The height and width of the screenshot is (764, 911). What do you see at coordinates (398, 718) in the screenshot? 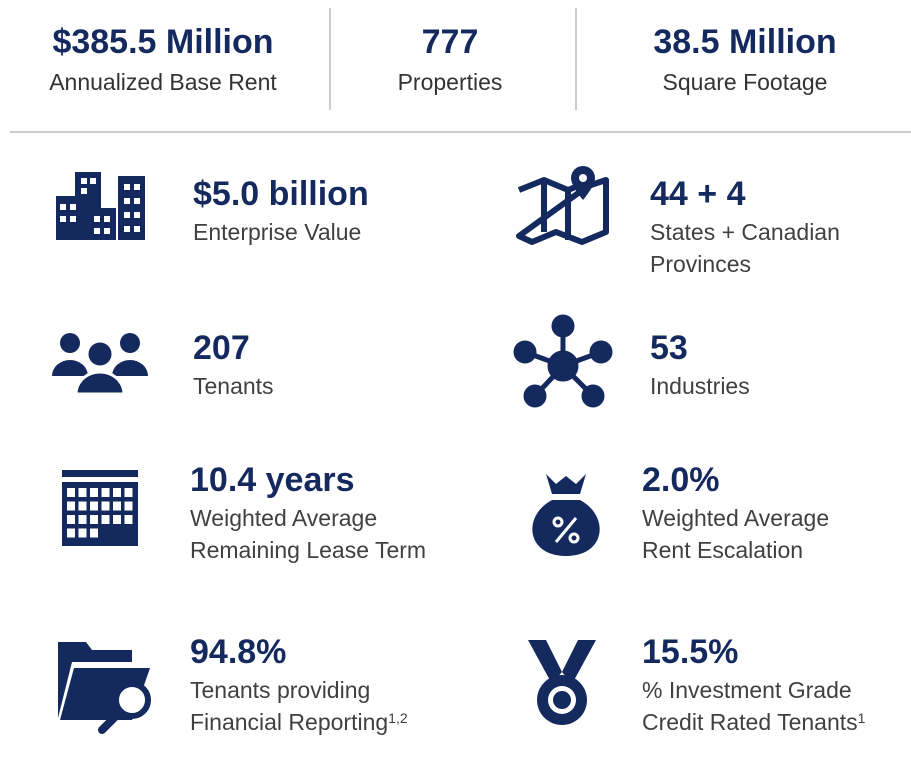
I see `footnote-ref: 1,2` at bounding box center [398, 718].